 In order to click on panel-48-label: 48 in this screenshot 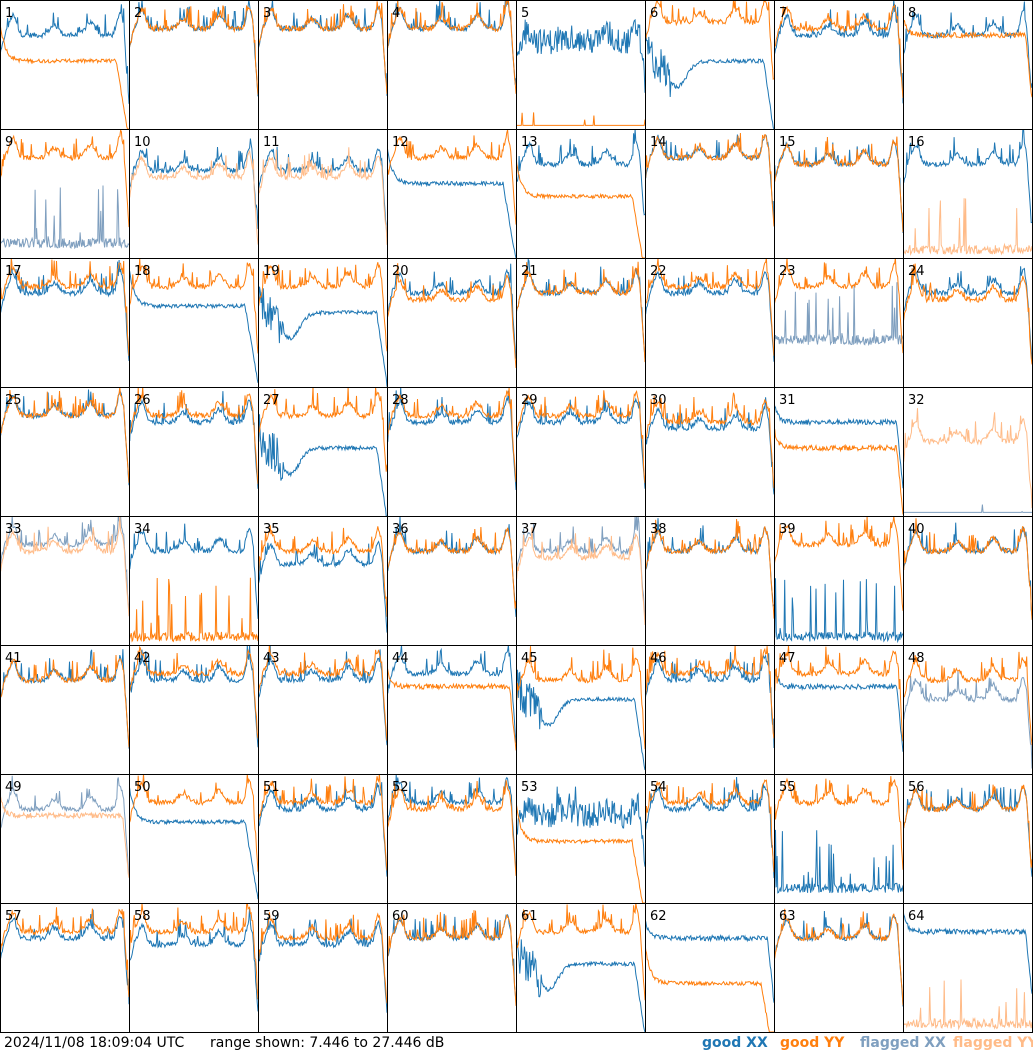, I will do `click(916, 658)`.